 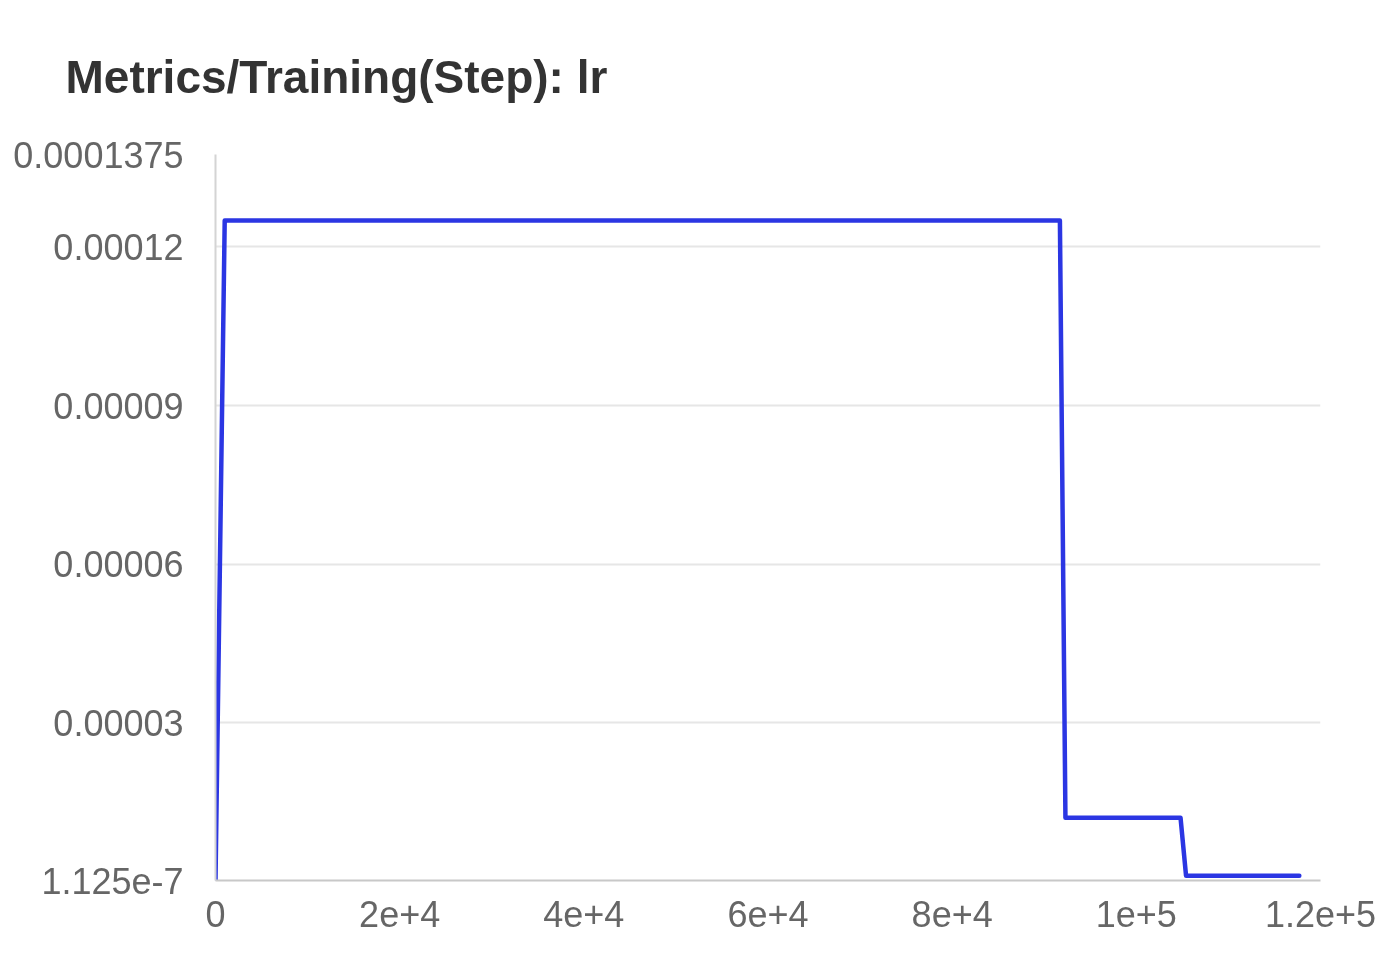 I want to click on x-tick-label: 8e+4, so click(x=952, y=914).